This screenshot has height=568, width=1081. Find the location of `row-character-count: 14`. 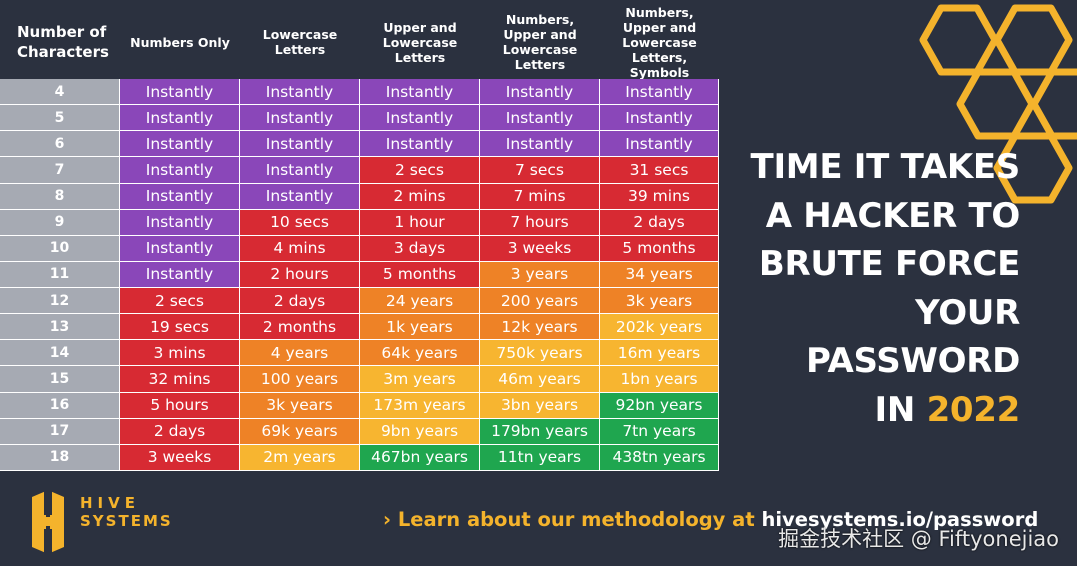

row-character-count: 14 is located at coordinates (60, 353).